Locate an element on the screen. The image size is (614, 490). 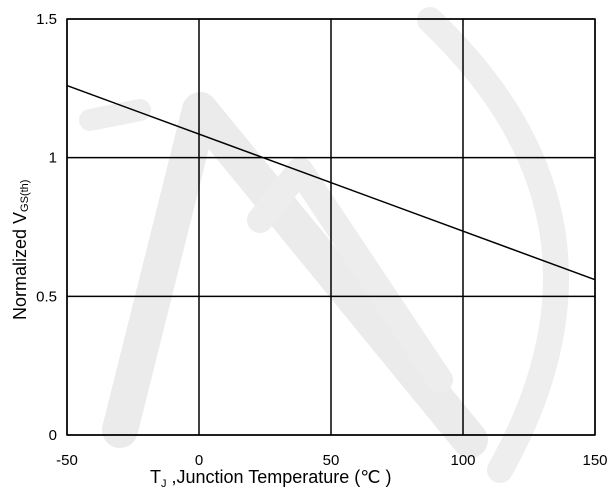
x-tick-label: 150 is located at coordinates (594, 460).